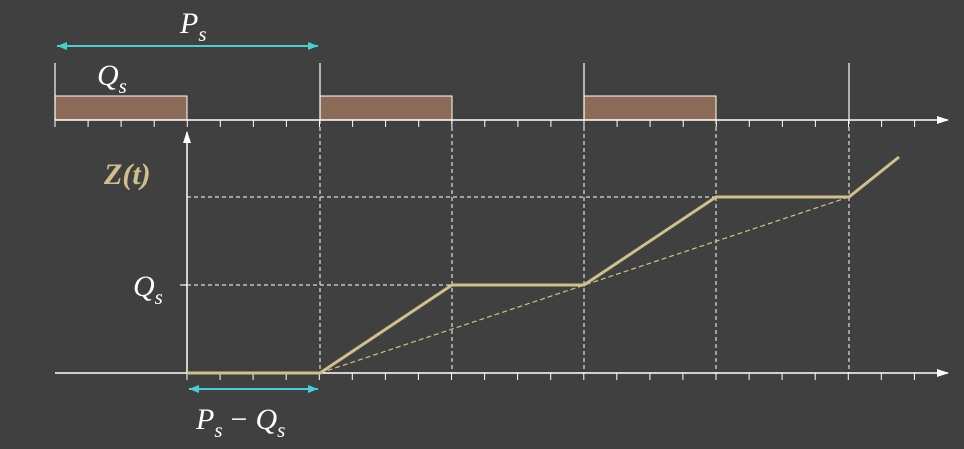 This screenshot has width=964, height=449. I want to click on supply-slots, so click(385, 108).